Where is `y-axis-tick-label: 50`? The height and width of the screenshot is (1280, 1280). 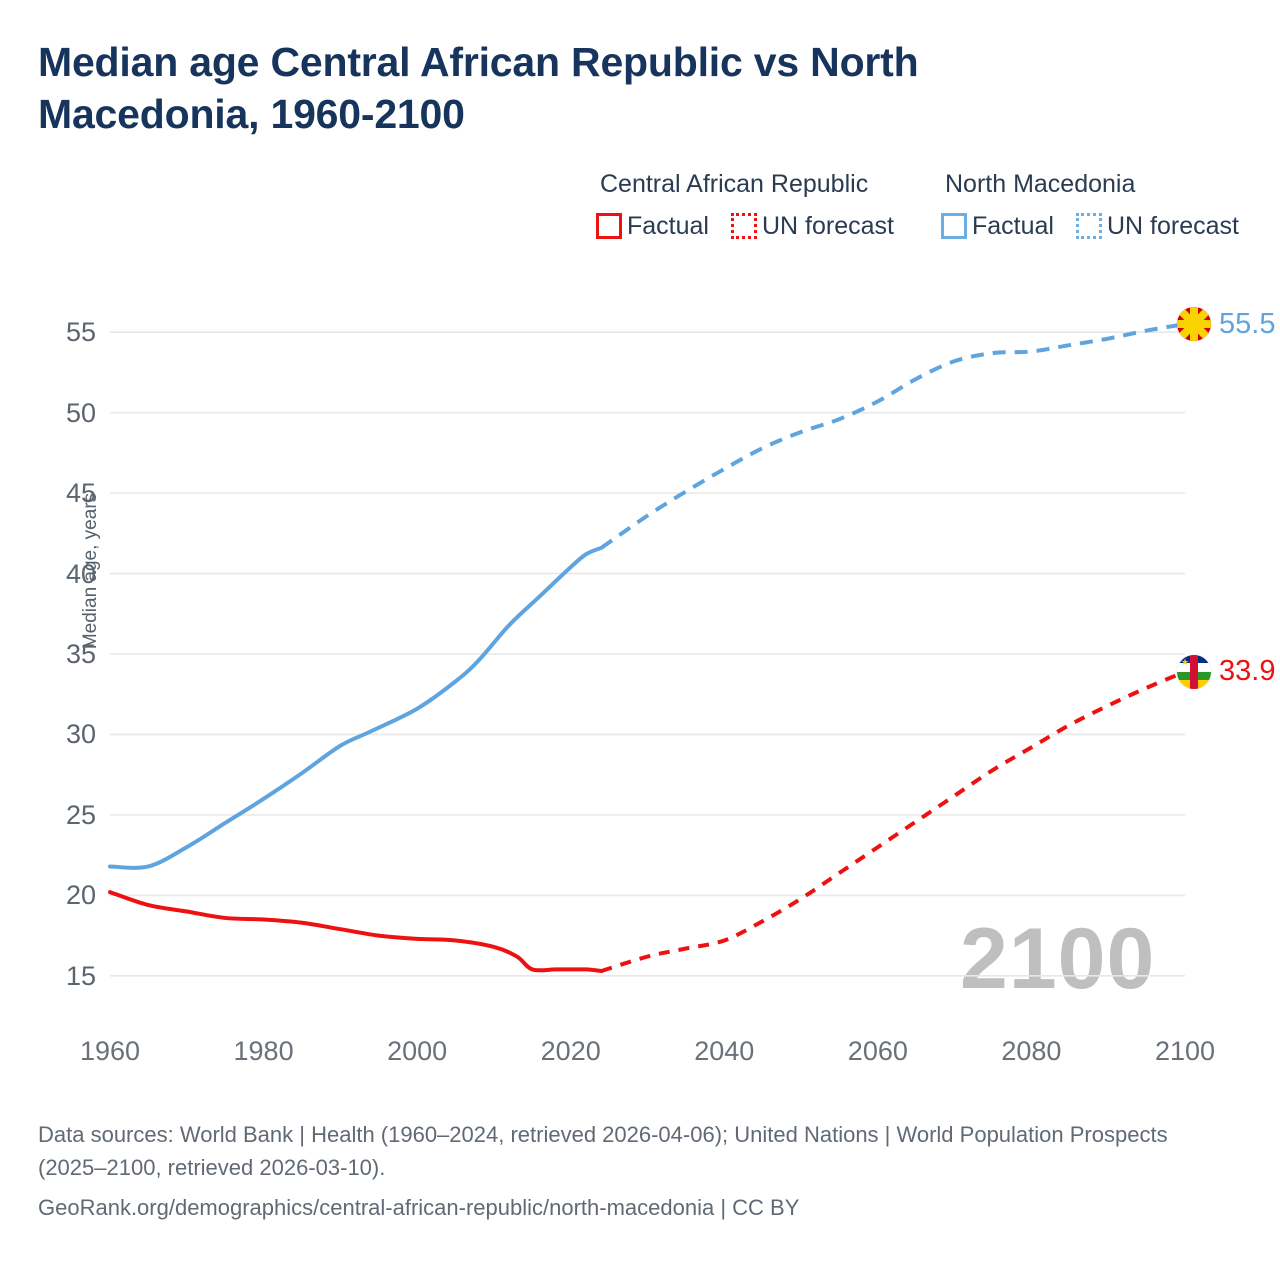
y-axis-tick-label: 50 is located at coordinates (80, 412).